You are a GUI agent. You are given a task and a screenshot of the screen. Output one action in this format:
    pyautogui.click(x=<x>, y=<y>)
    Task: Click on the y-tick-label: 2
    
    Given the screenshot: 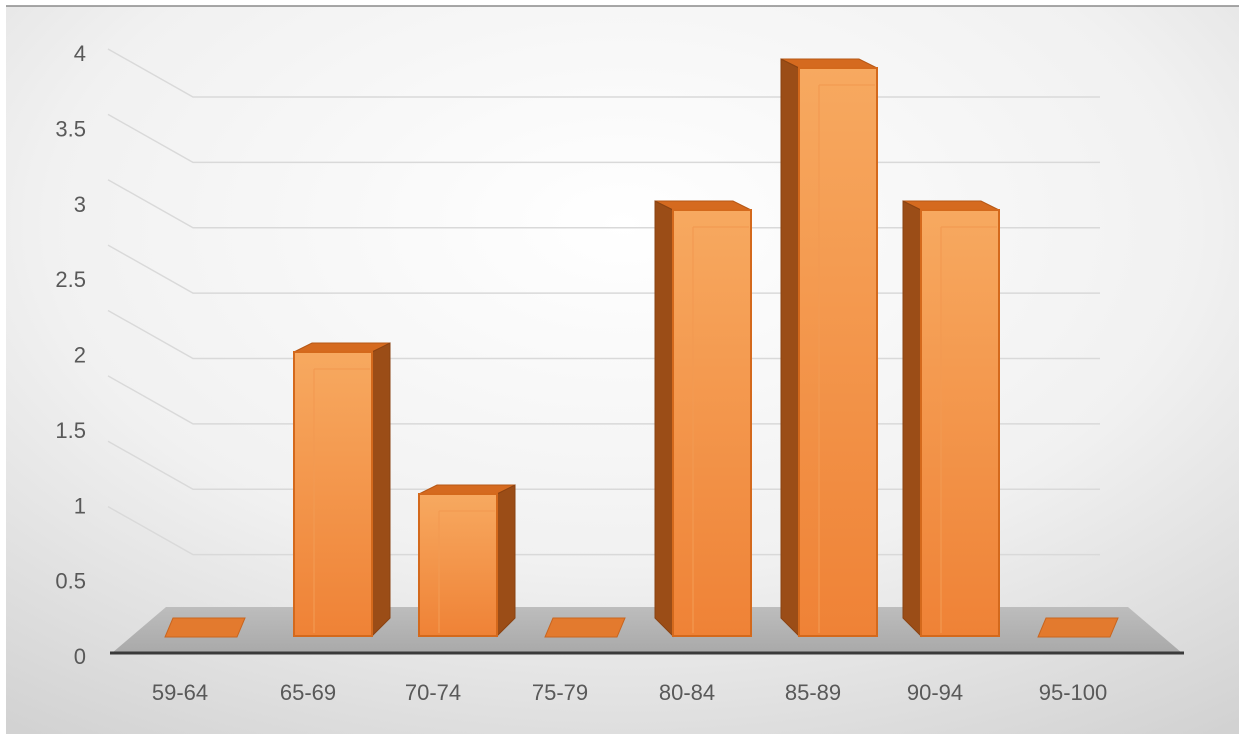 What is the action you would take?
    pyautogui.click(x=80, y=355)
    